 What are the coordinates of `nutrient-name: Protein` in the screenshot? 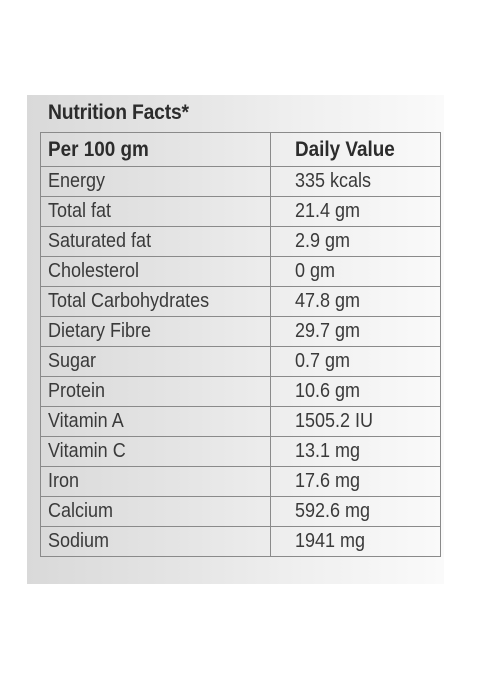 It's located at (155, 391).